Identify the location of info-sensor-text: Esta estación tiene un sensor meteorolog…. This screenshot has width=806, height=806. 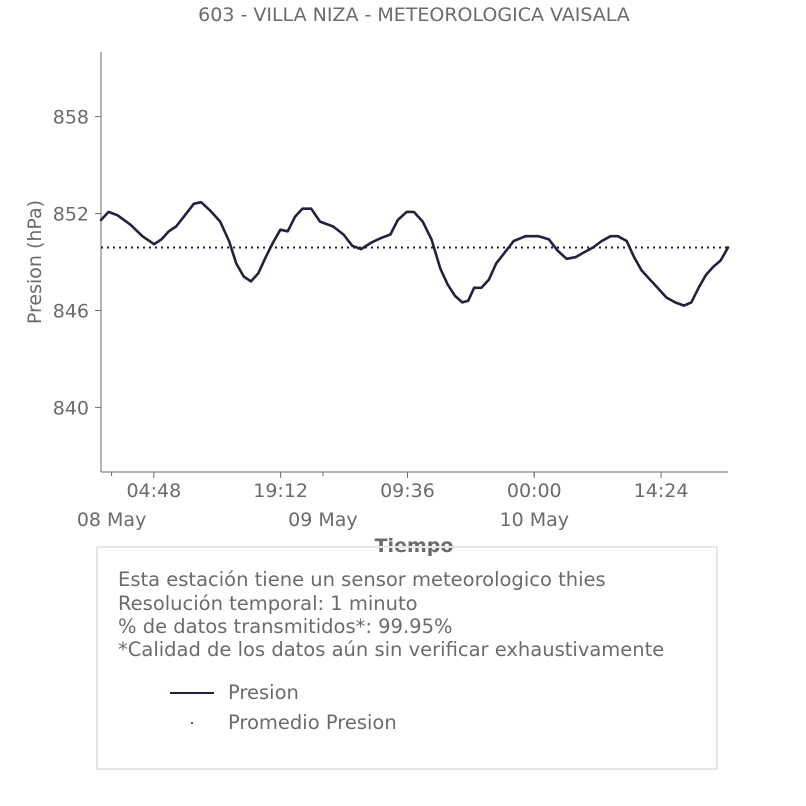
(362, 579).